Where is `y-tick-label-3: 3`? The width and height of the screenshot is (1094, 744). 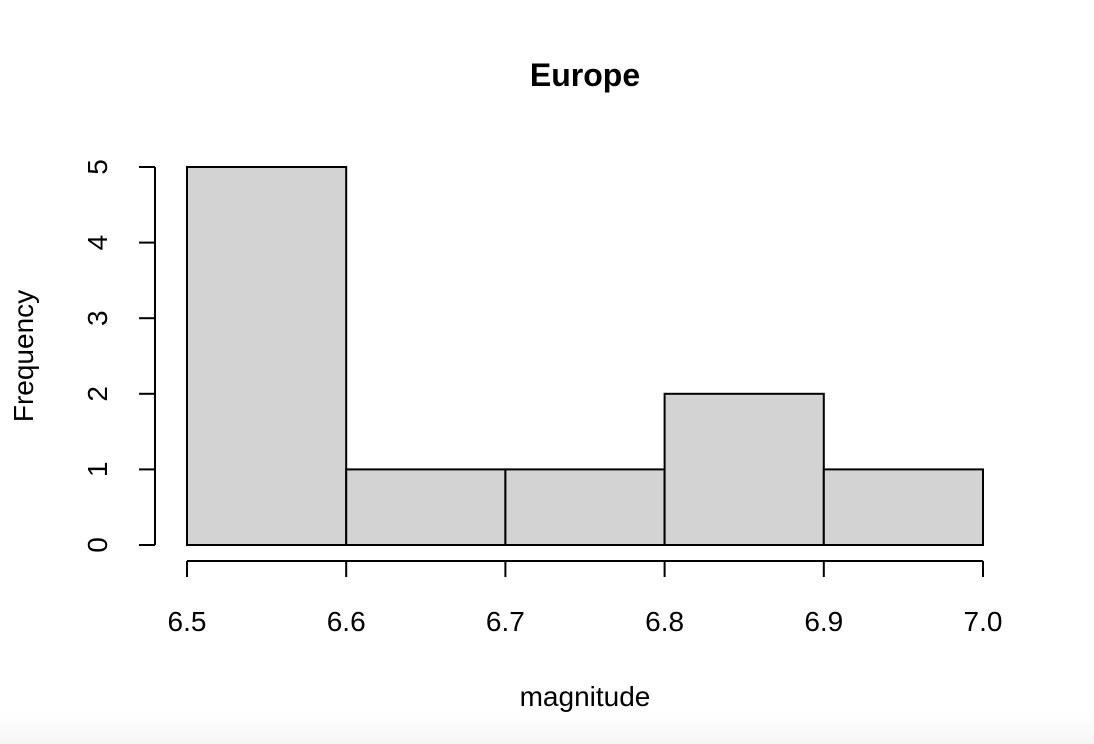
y-tick-label-3: 3 is located at coordinates (97, 318).